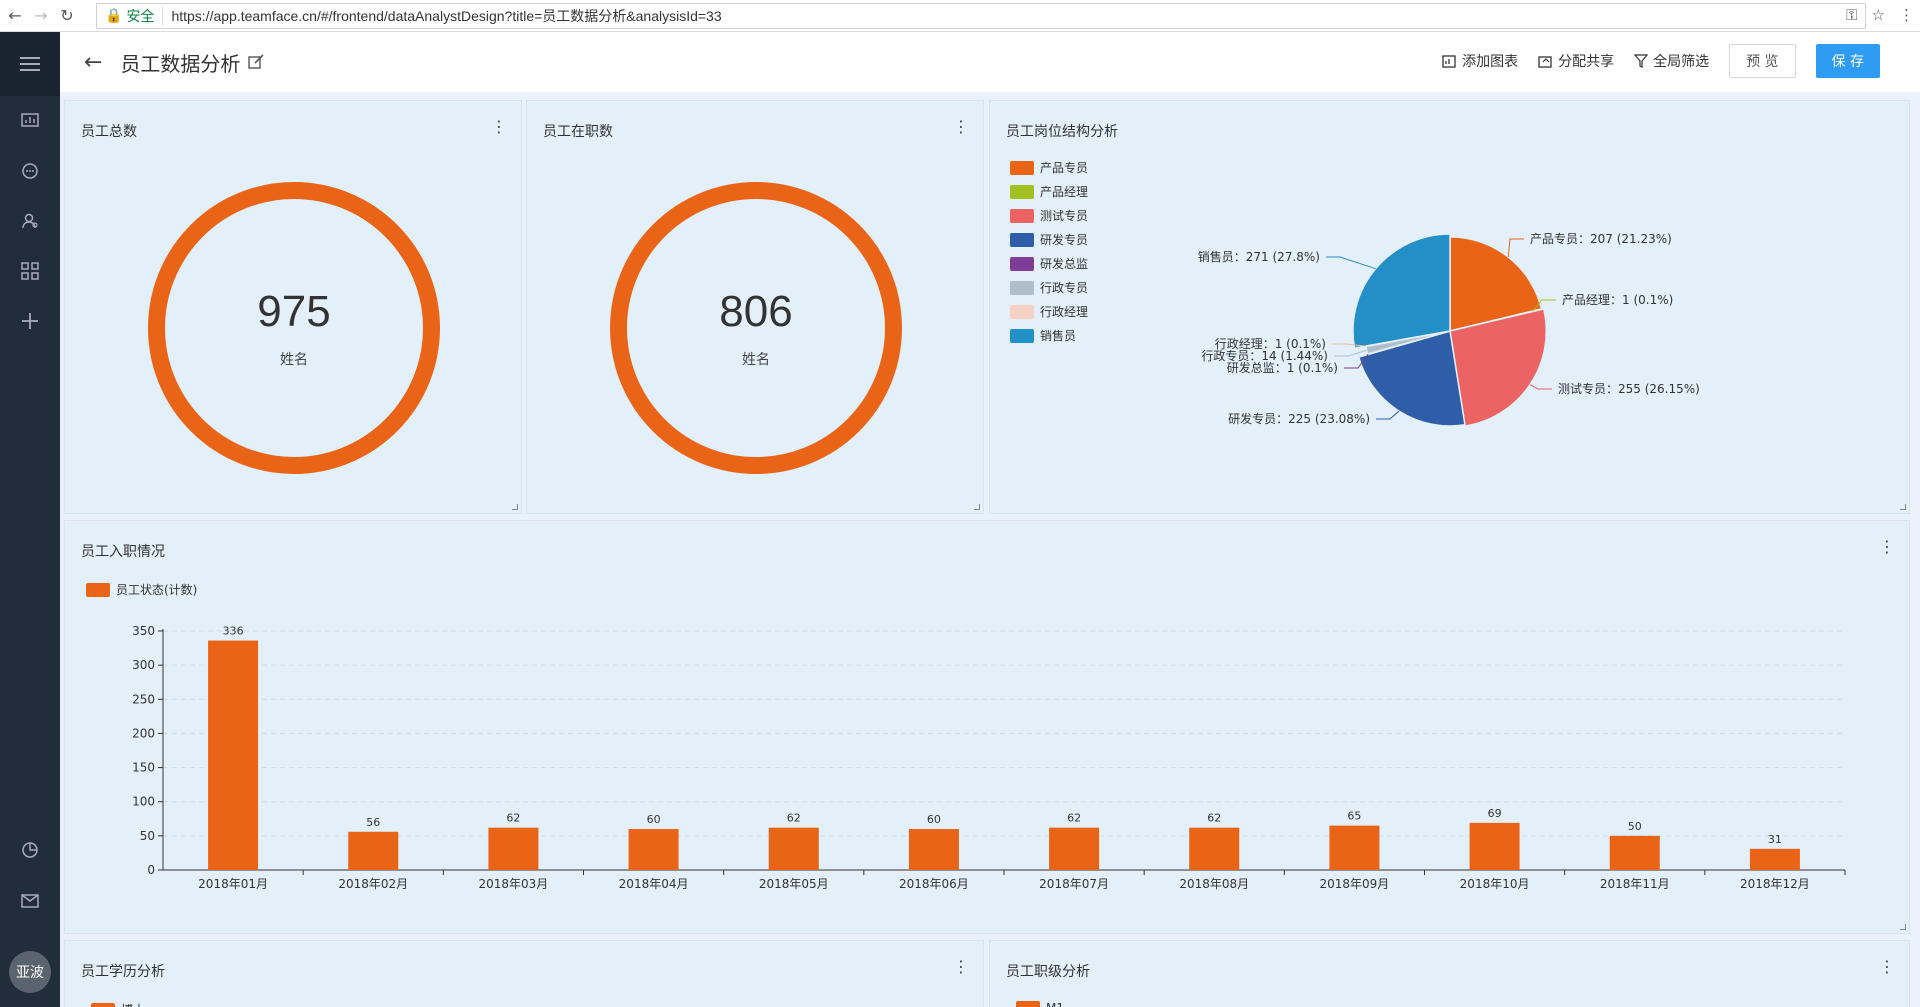 This screenshot has height=1007, width=1920. What do you see at coordinates (294, 311) in the screenshot?
I see `kpi-value: 975` at bounding box center [294, 311].